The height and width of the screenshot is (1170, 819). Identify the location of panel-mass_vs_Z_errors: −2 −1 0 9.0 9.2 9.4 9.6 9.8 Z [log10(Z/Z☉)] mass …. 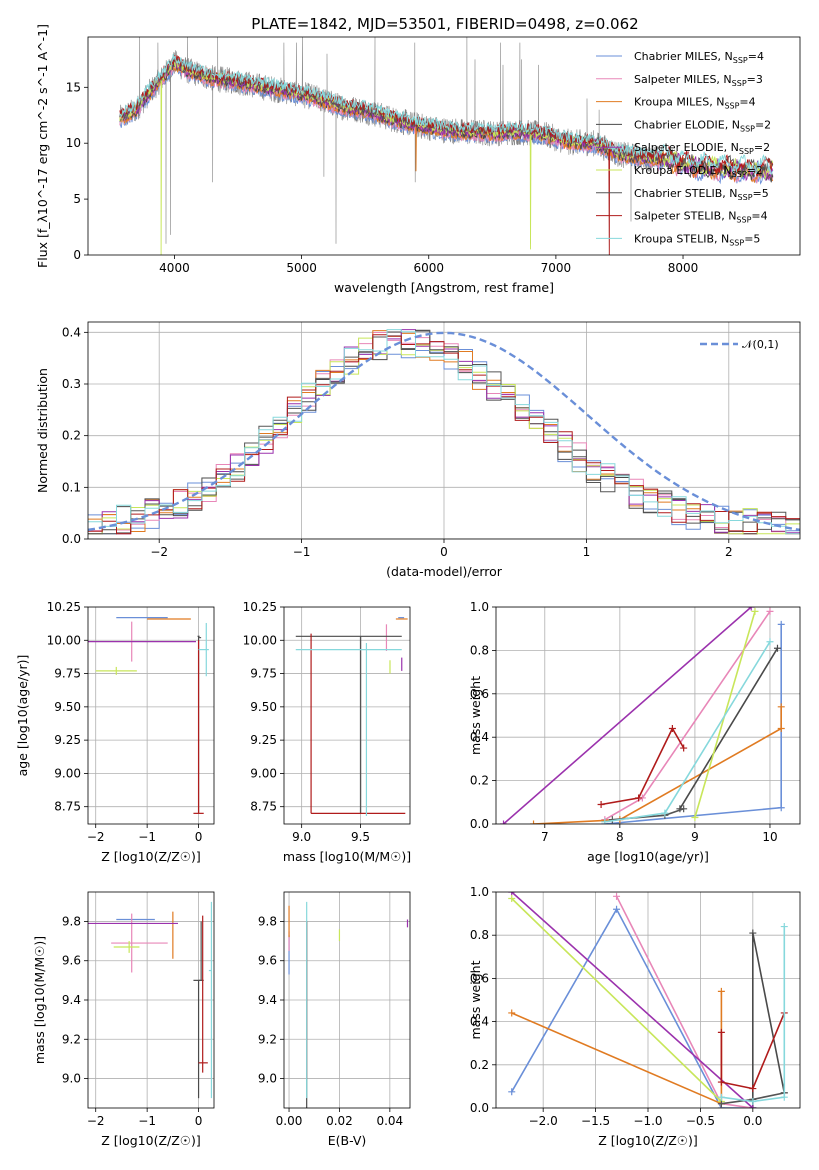
(123, 1019).